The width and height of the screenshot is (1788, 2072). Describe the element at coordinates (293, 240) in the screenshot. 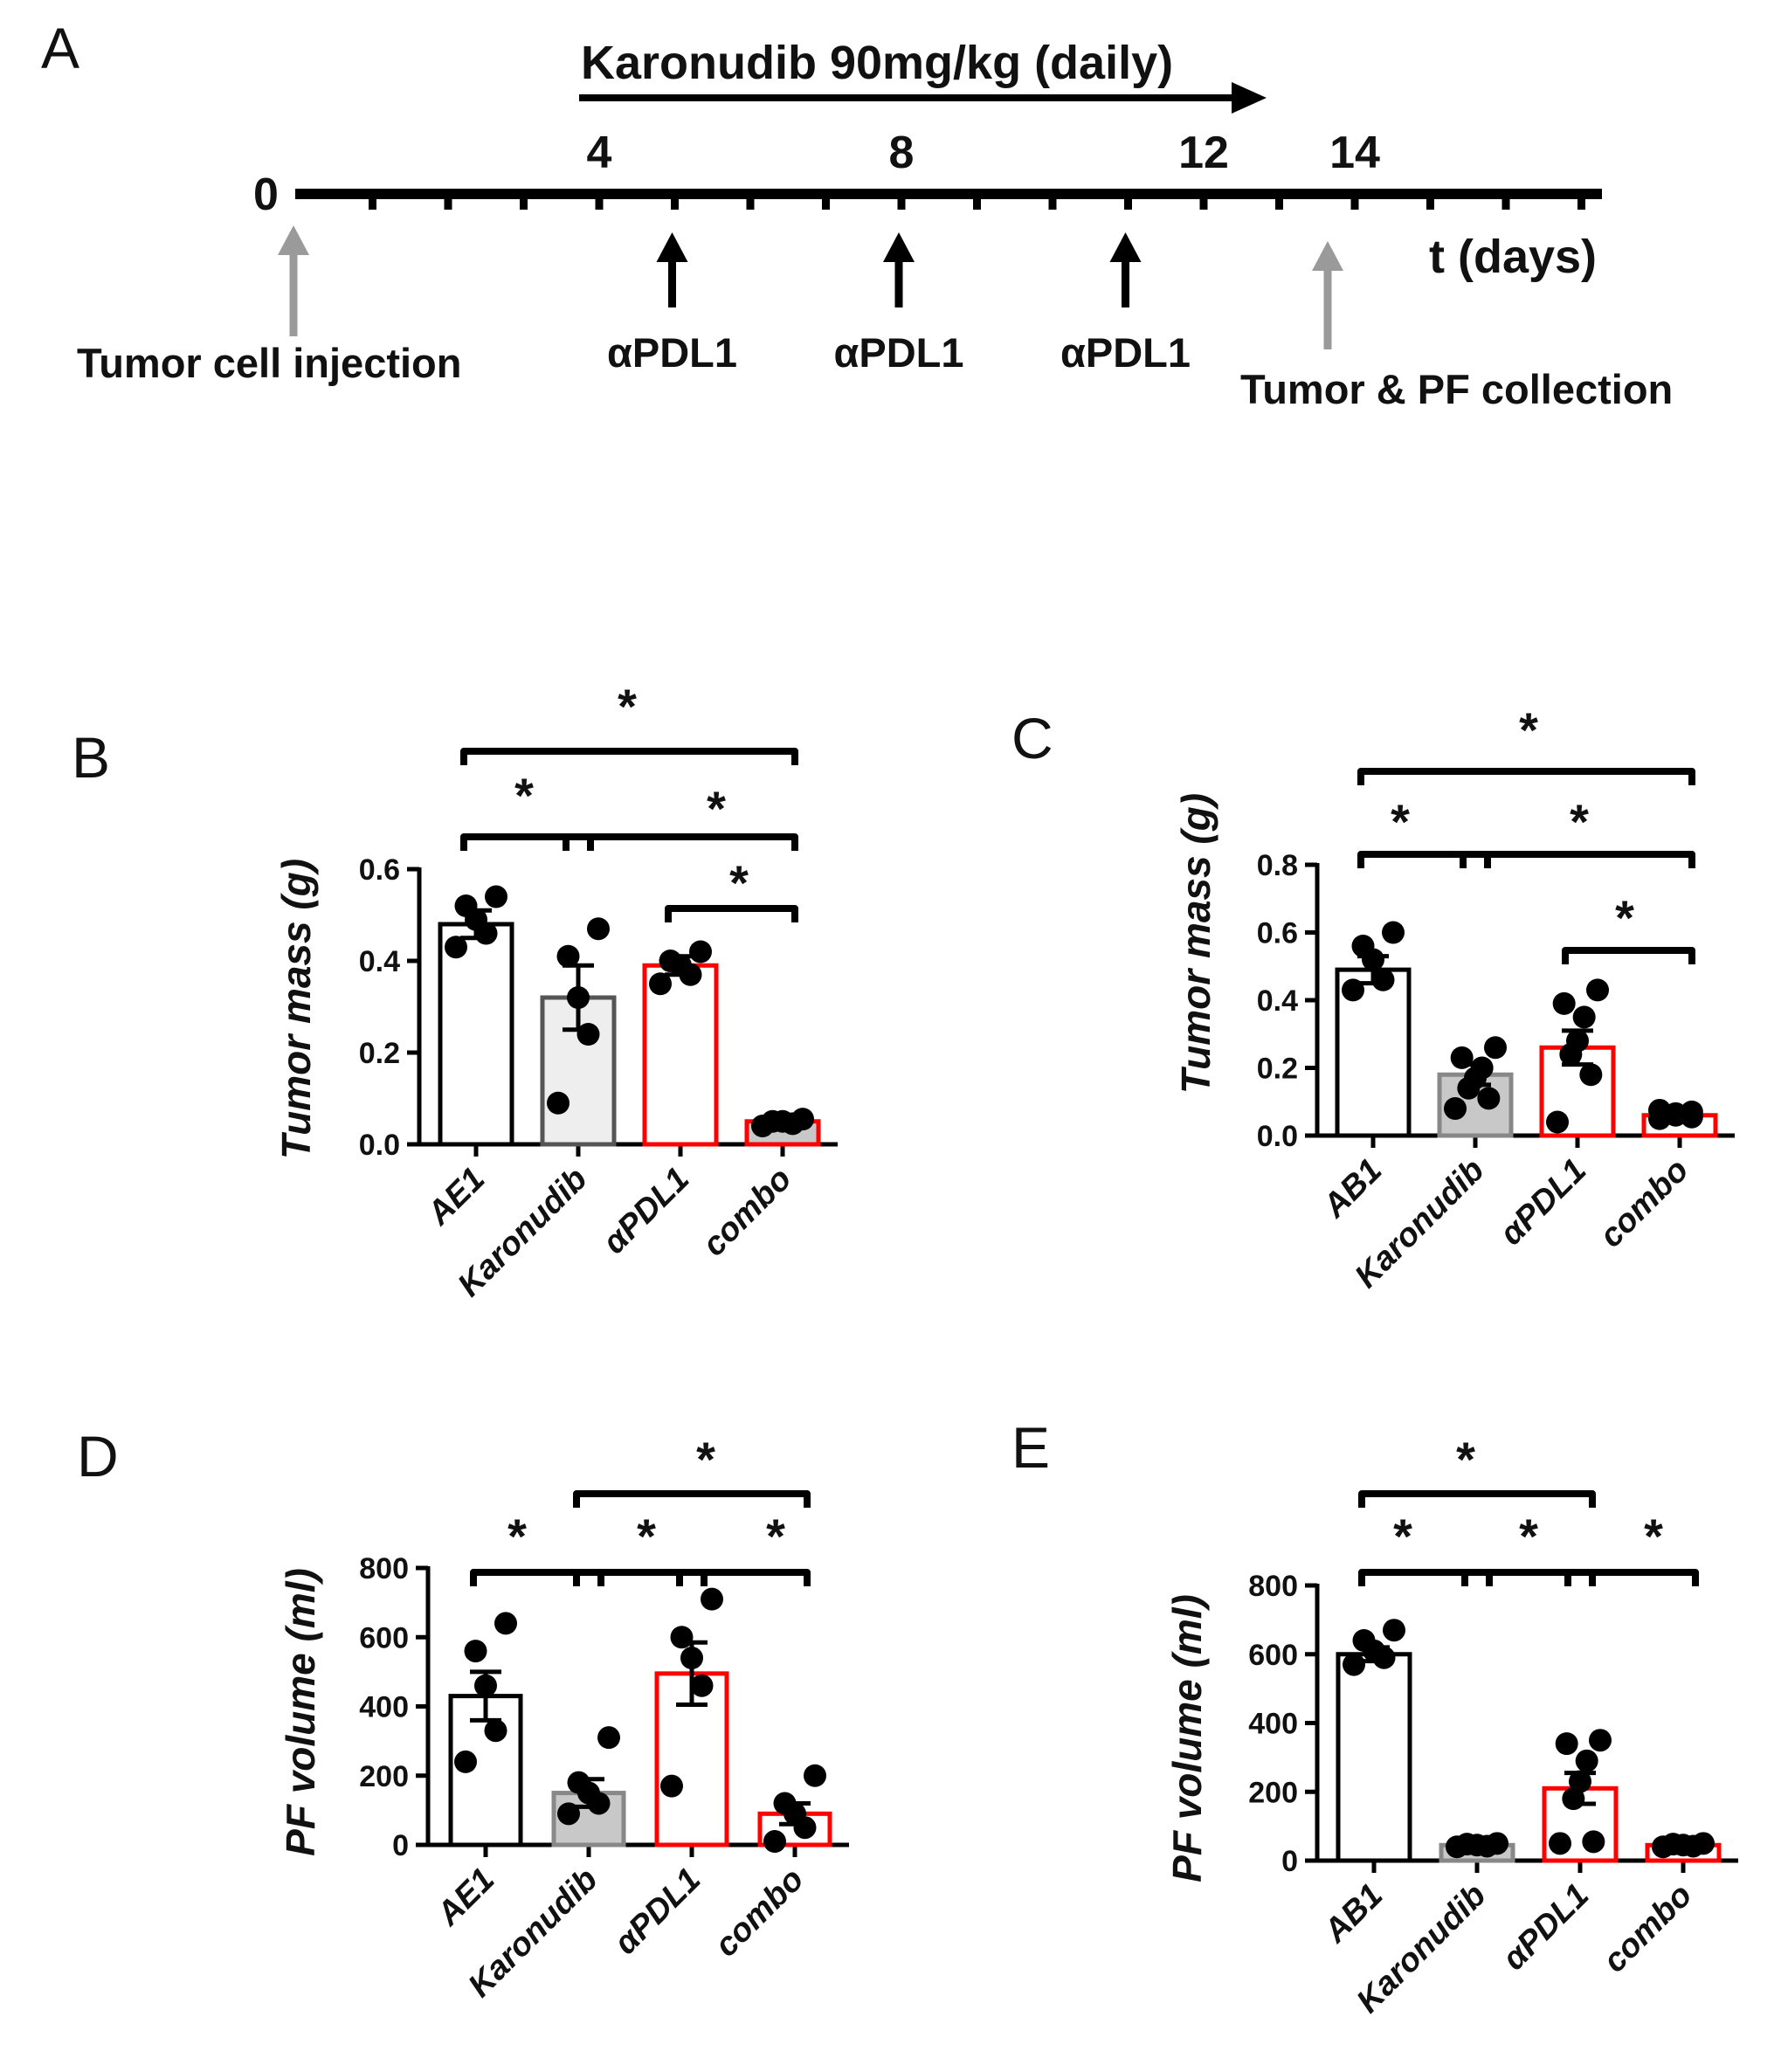

I see `injection-arrow-head` at that location.